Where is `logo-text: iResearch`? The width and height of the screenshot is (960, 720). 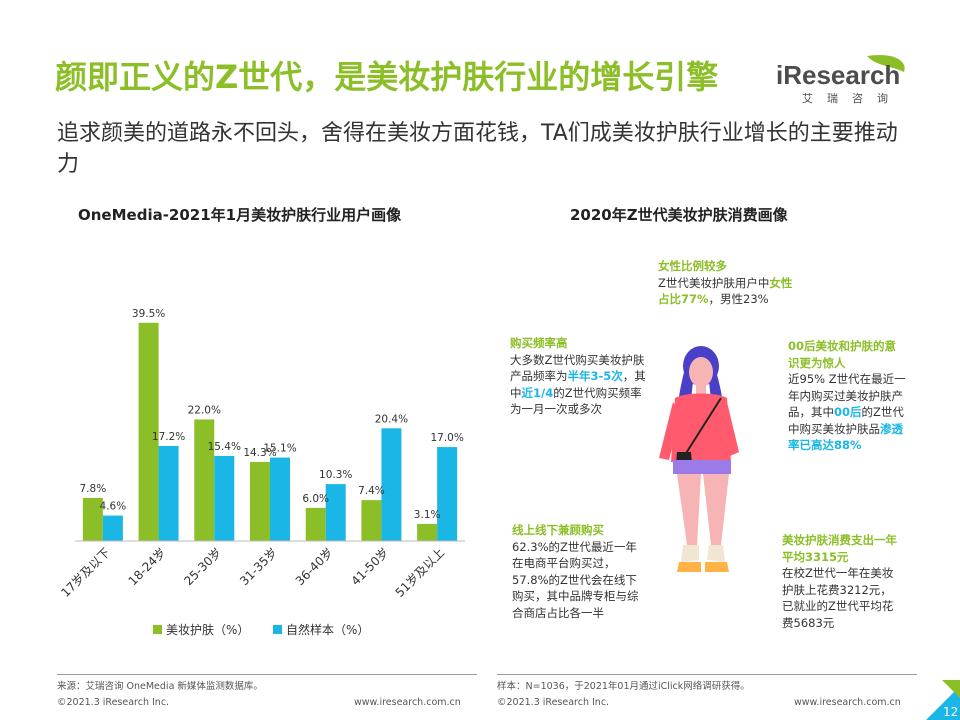
logo-text: iResearch is located at coordinates (838, 75).